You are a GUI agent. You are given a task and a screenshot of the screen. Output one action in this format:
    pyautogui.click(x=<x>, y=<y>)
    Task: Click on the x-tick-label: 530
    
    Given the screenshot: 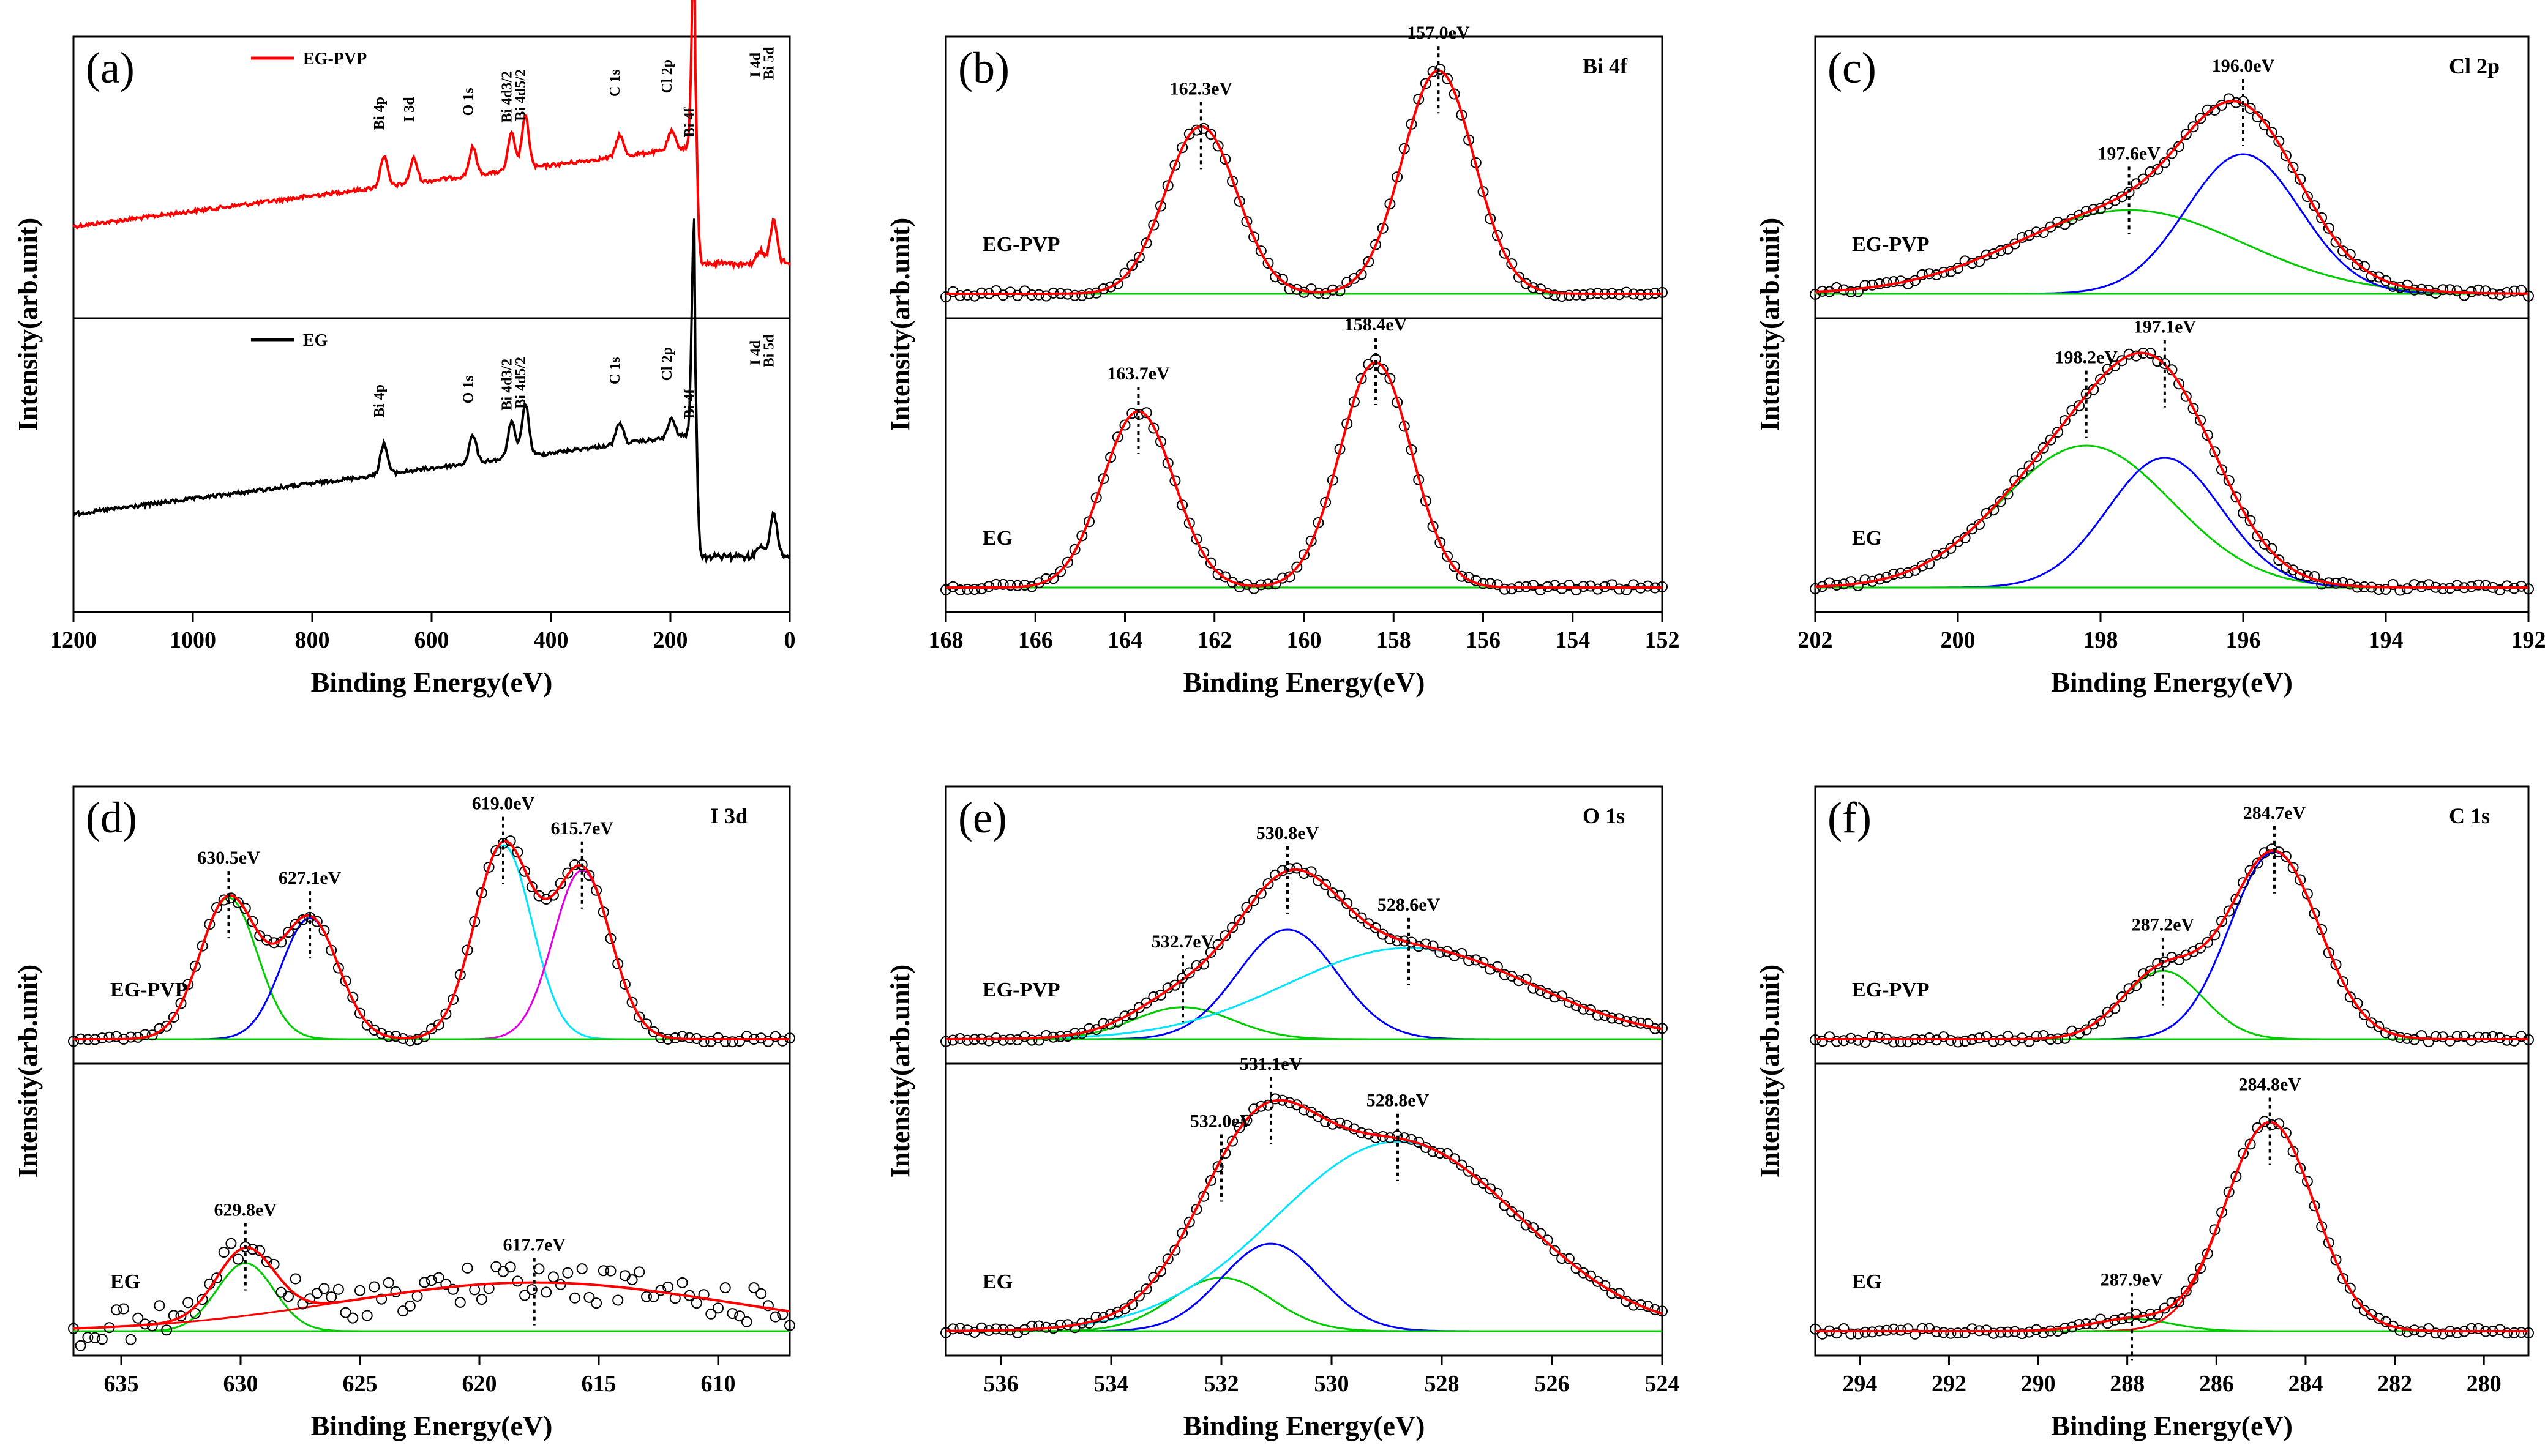 What is the action you would take?
    pyautogui.click(x=1331, y=1384)
    